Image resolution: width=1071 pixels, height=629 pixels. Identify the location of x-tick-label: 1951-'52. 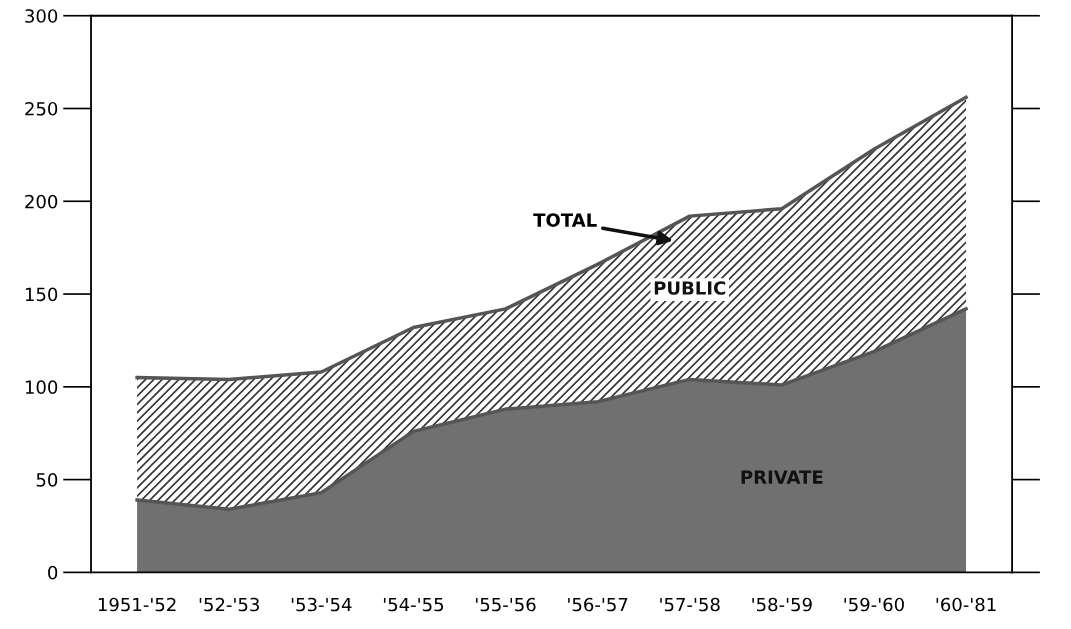
(137, 604).